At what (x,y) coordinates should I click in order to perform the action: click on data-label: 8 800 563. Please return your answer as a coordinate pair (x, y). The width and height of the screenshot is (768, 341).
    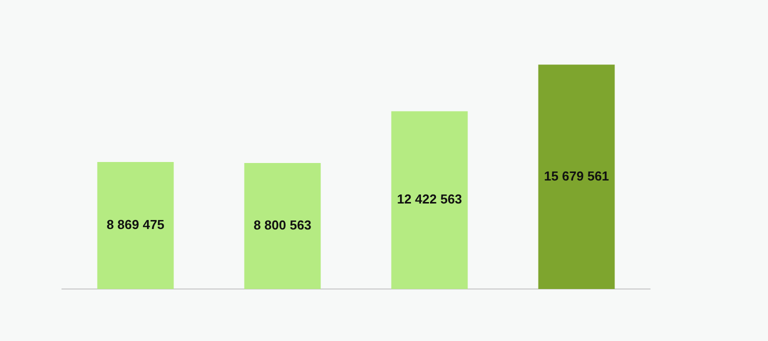
    Looking at the image, I should click on (283, 225).